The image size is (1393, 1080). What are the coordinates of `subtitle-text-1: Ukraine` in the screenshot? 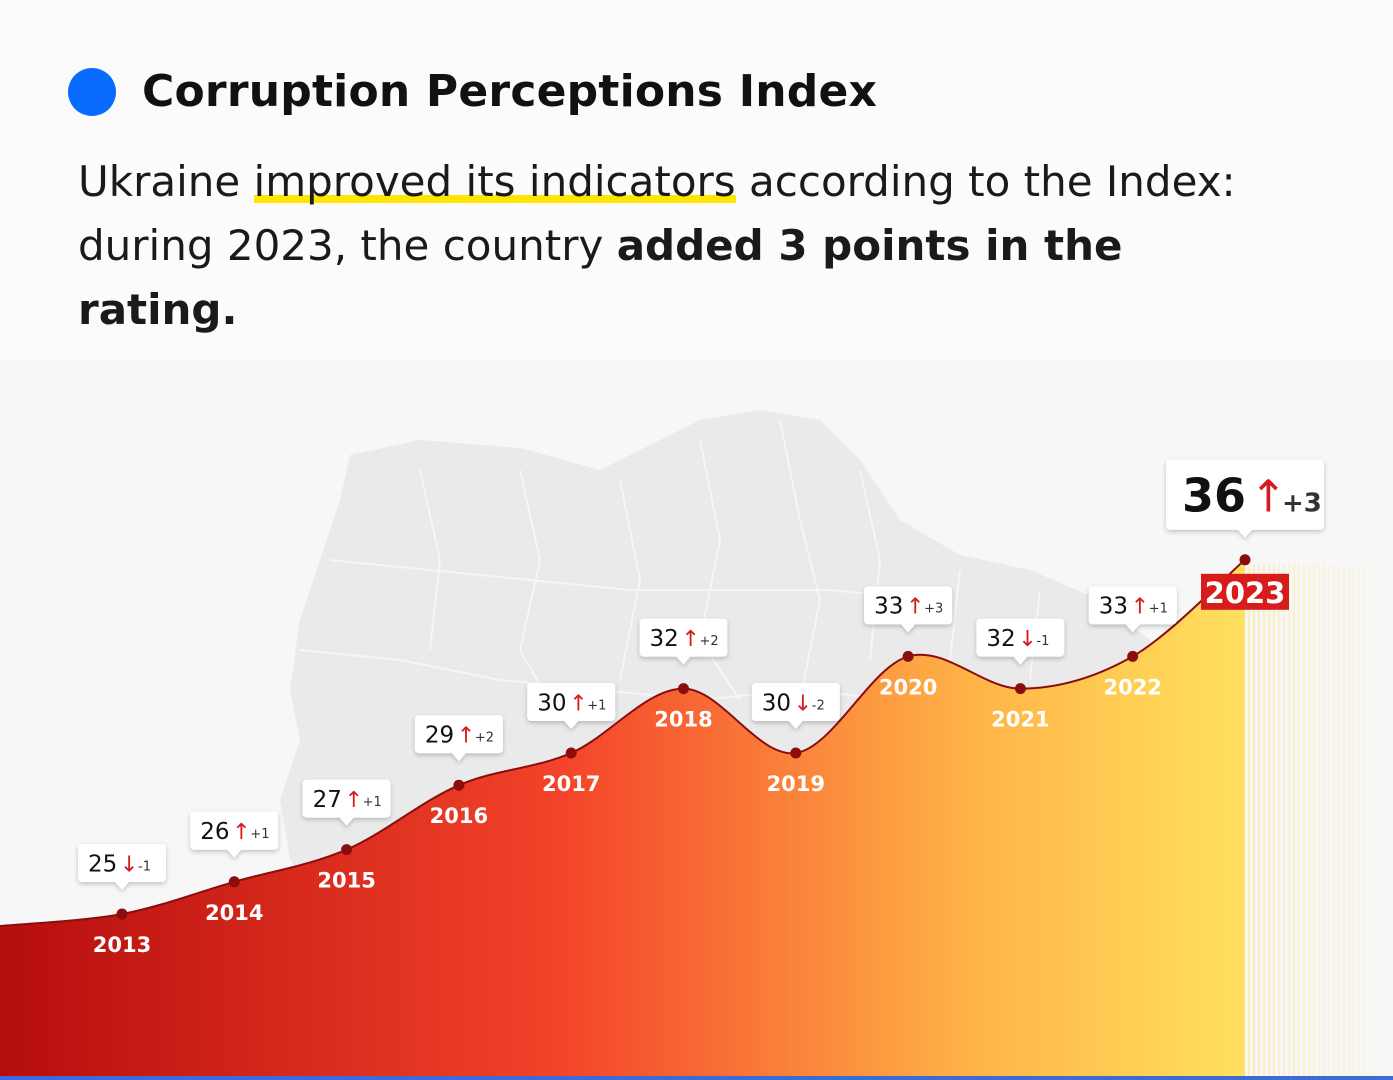 It's located at (166, 181).